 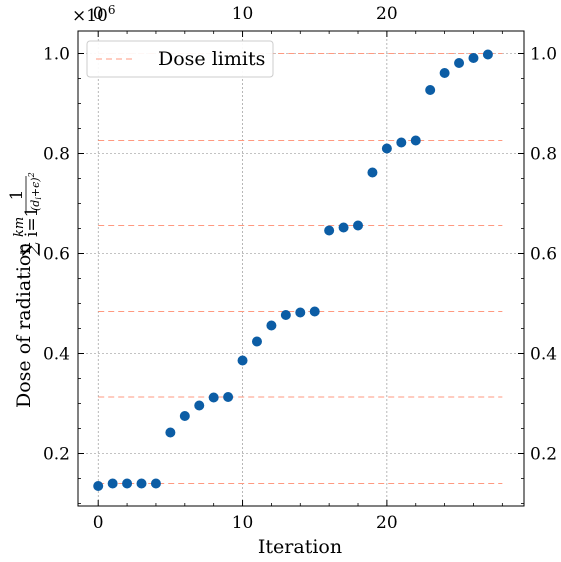 What do you see at coordinates (56, 455) in the screenshot?
I see `y-tick-label: 0.2` at bounding box center [56, 455].